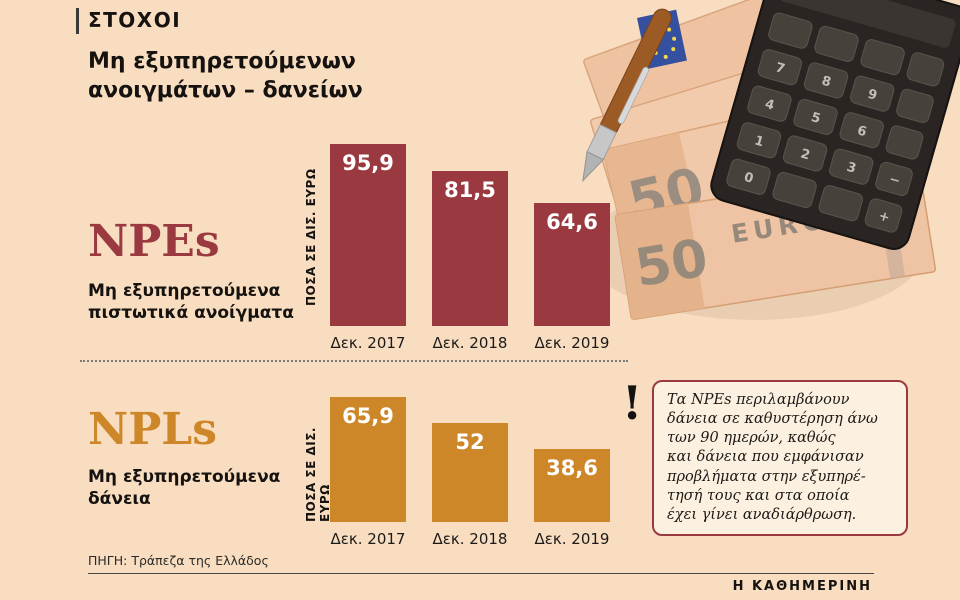 The width and height of the screenshot is (960, 600). What do you see at coordinates (368, 235) in the screenshot?
I see `bar: 95,9` at bounding box center [368, 235].